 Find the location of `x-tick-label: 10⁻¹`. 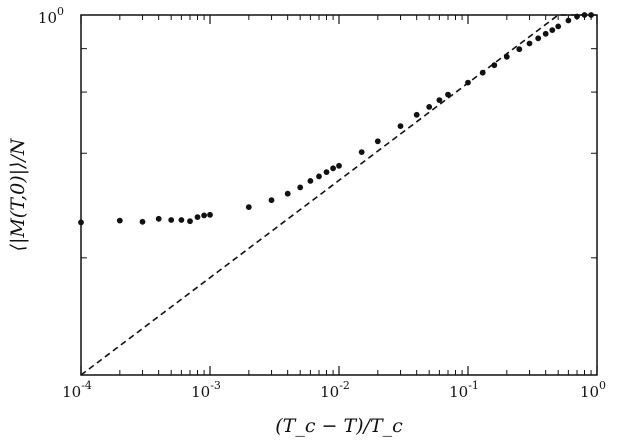

x-tick-label: 10⁻¹ is located at coordinates (464, 390).